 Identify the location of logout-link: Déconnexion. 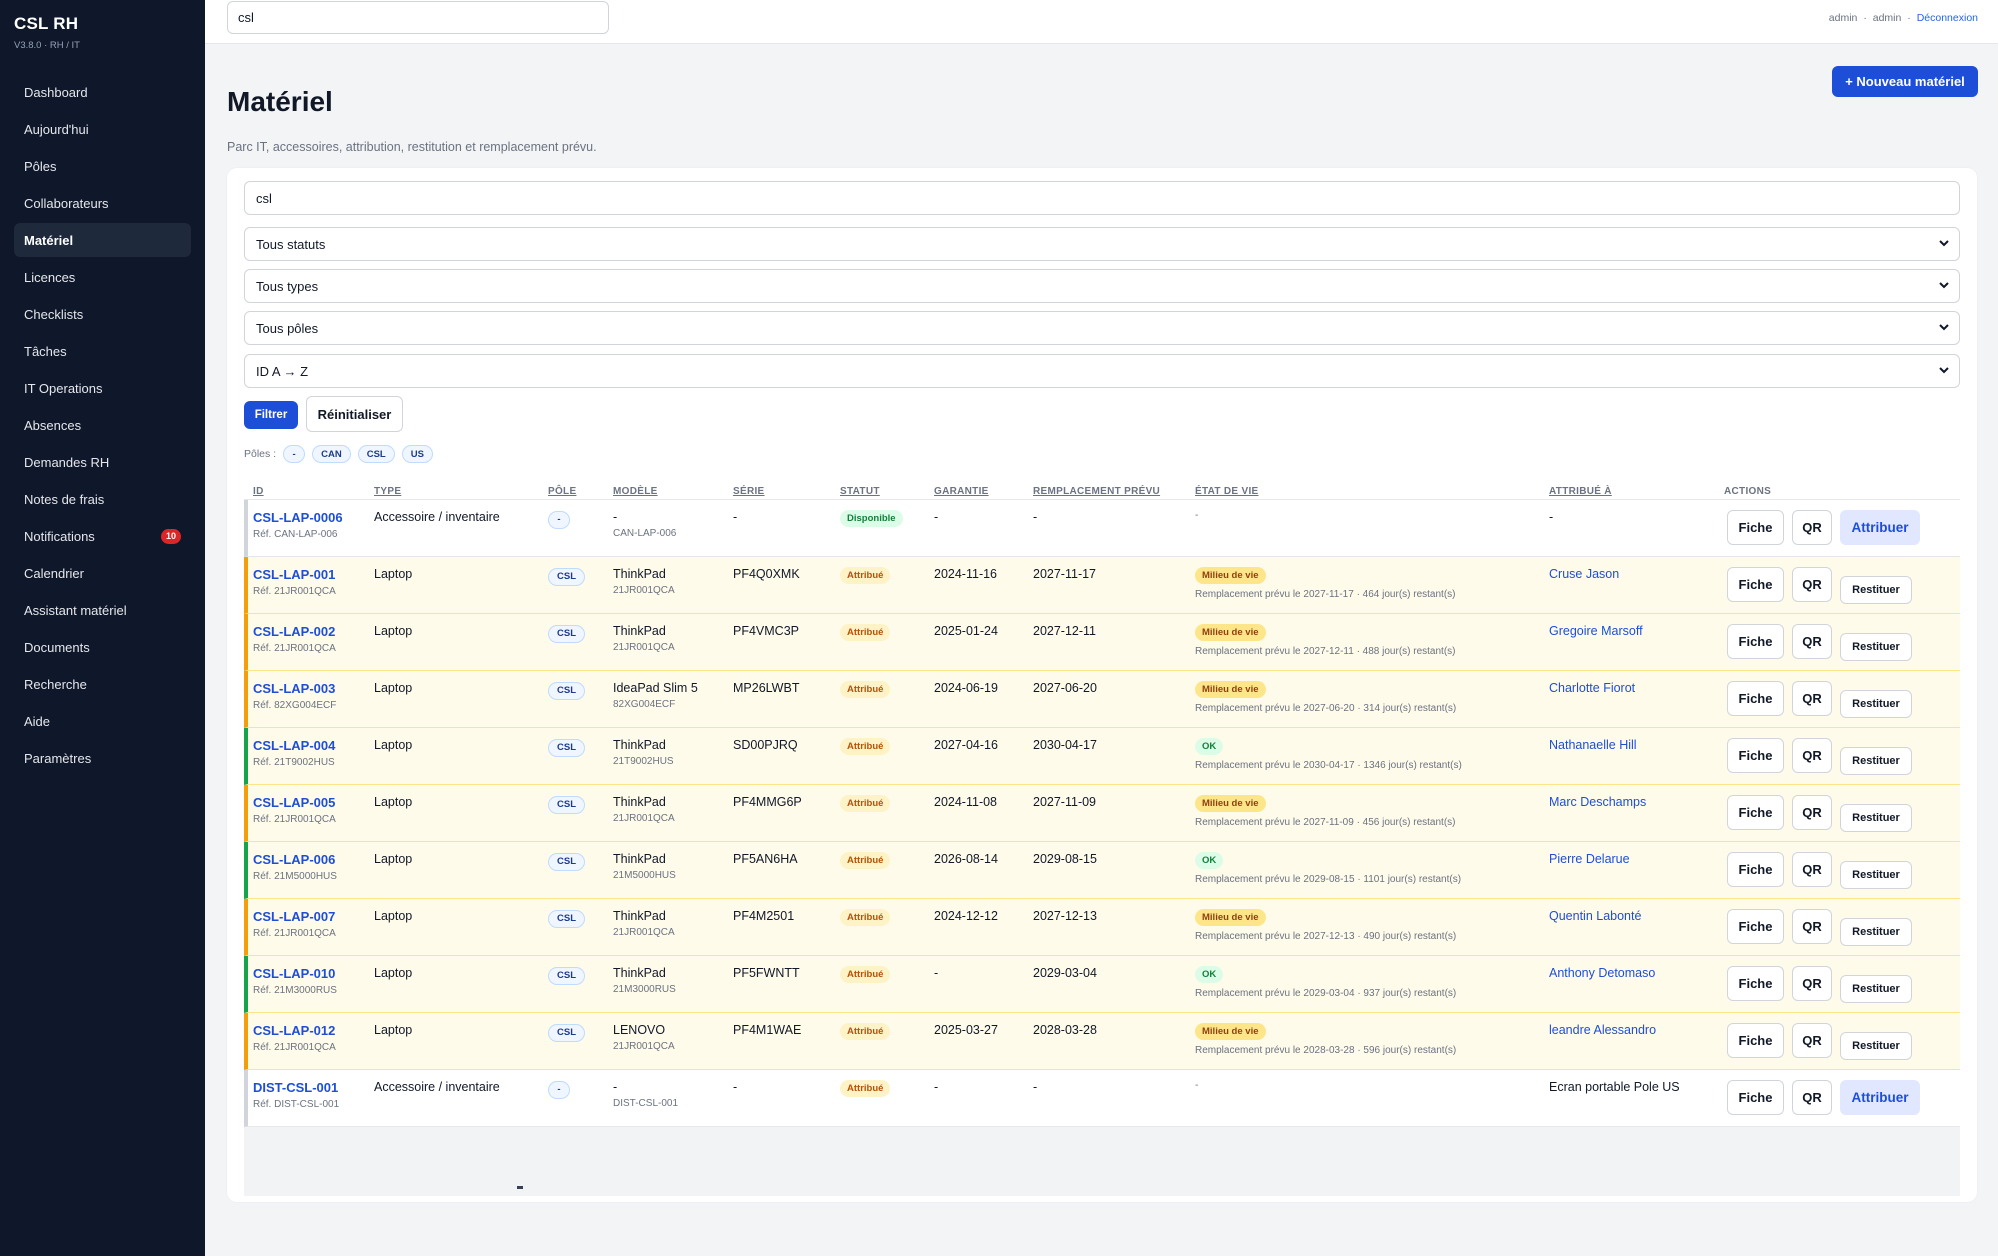
(1947, 18).